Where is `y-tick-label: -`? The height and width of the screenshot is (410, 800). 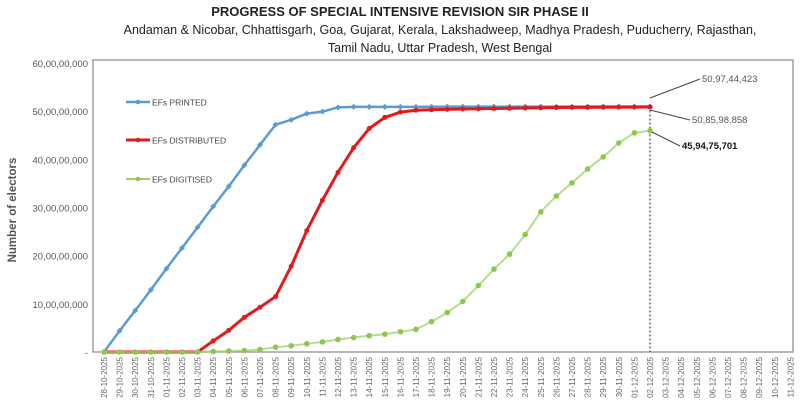 y-tick-label: - is located at coordinates (86, 353).